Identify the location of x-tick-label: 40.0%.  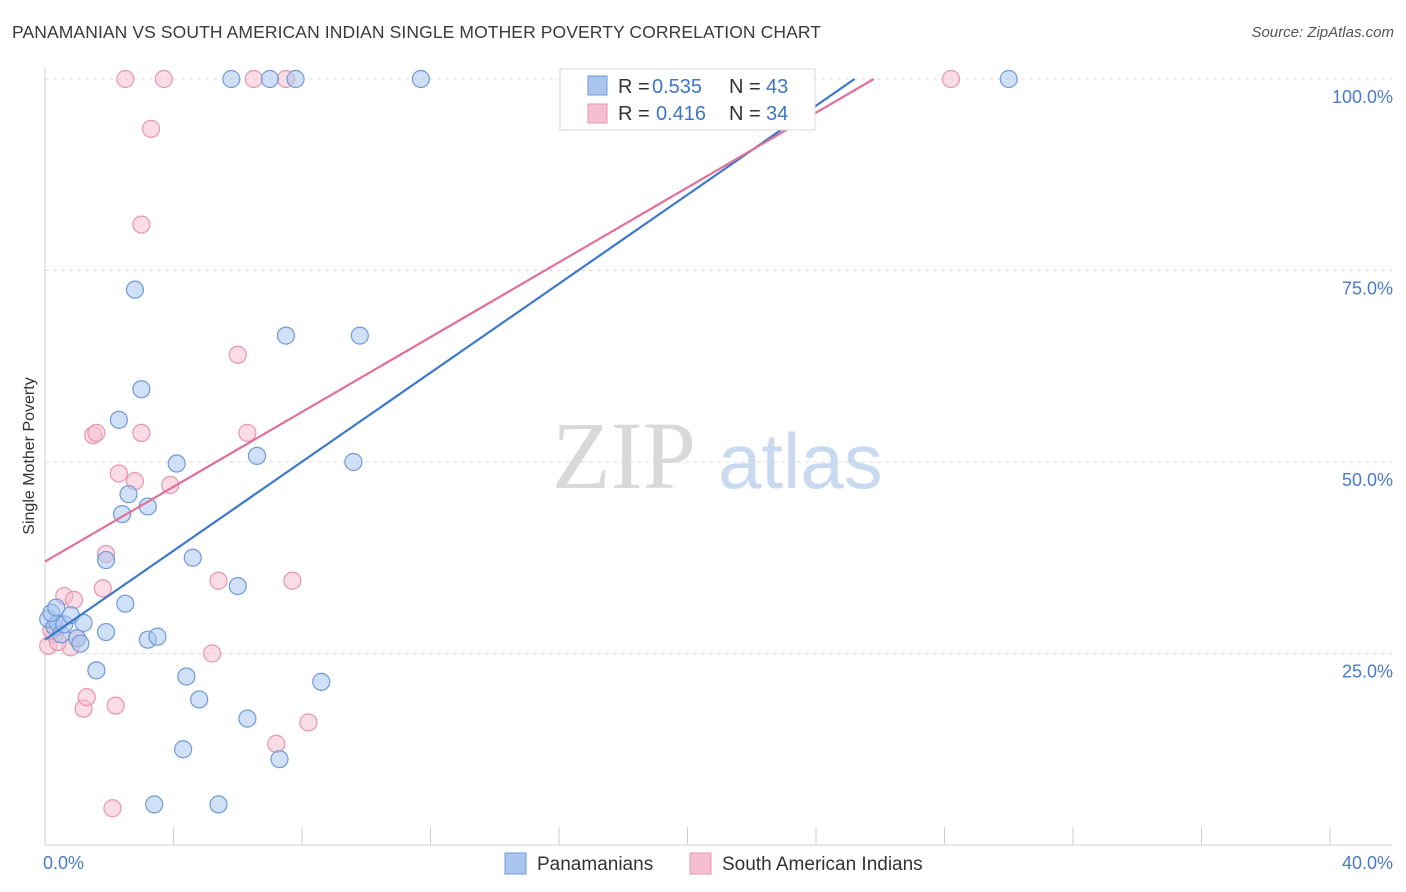
(1367, 863).